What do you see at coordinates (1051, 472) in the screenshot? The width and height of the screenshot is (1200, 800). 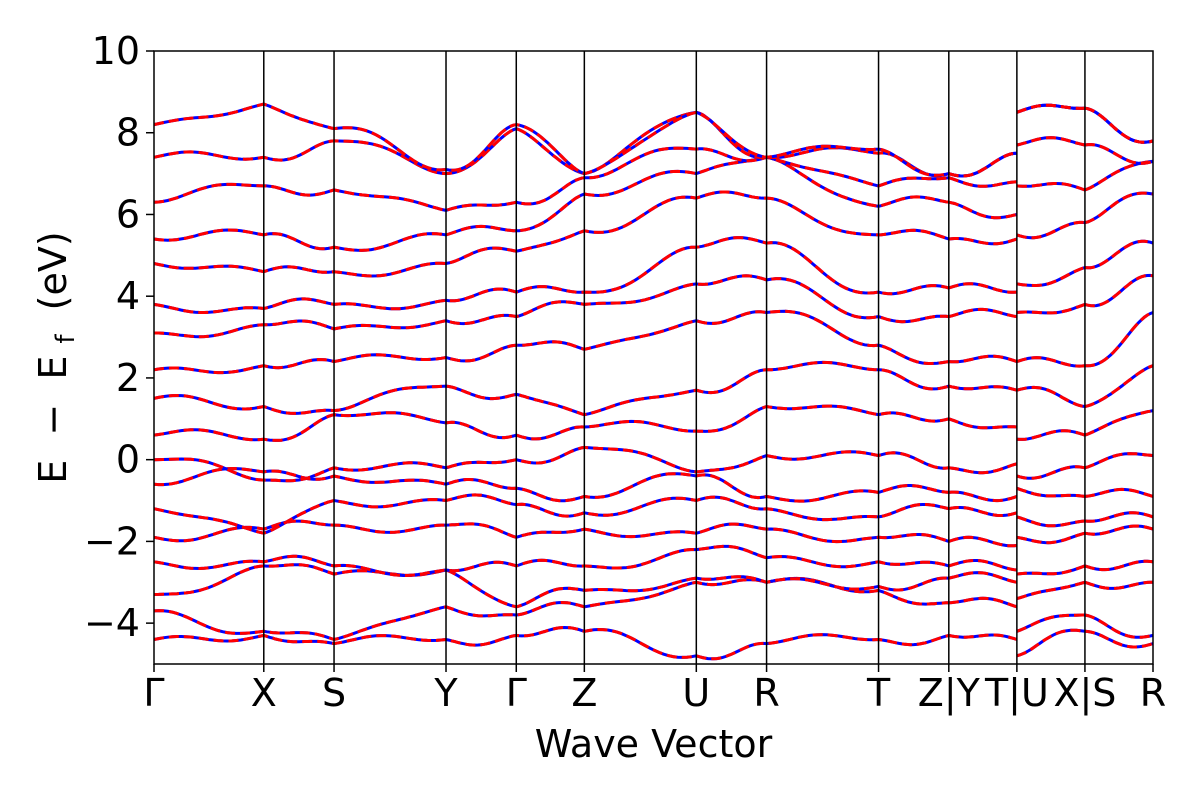 I see `band-7-seg-2-red` at bounding box center [1051, 472].